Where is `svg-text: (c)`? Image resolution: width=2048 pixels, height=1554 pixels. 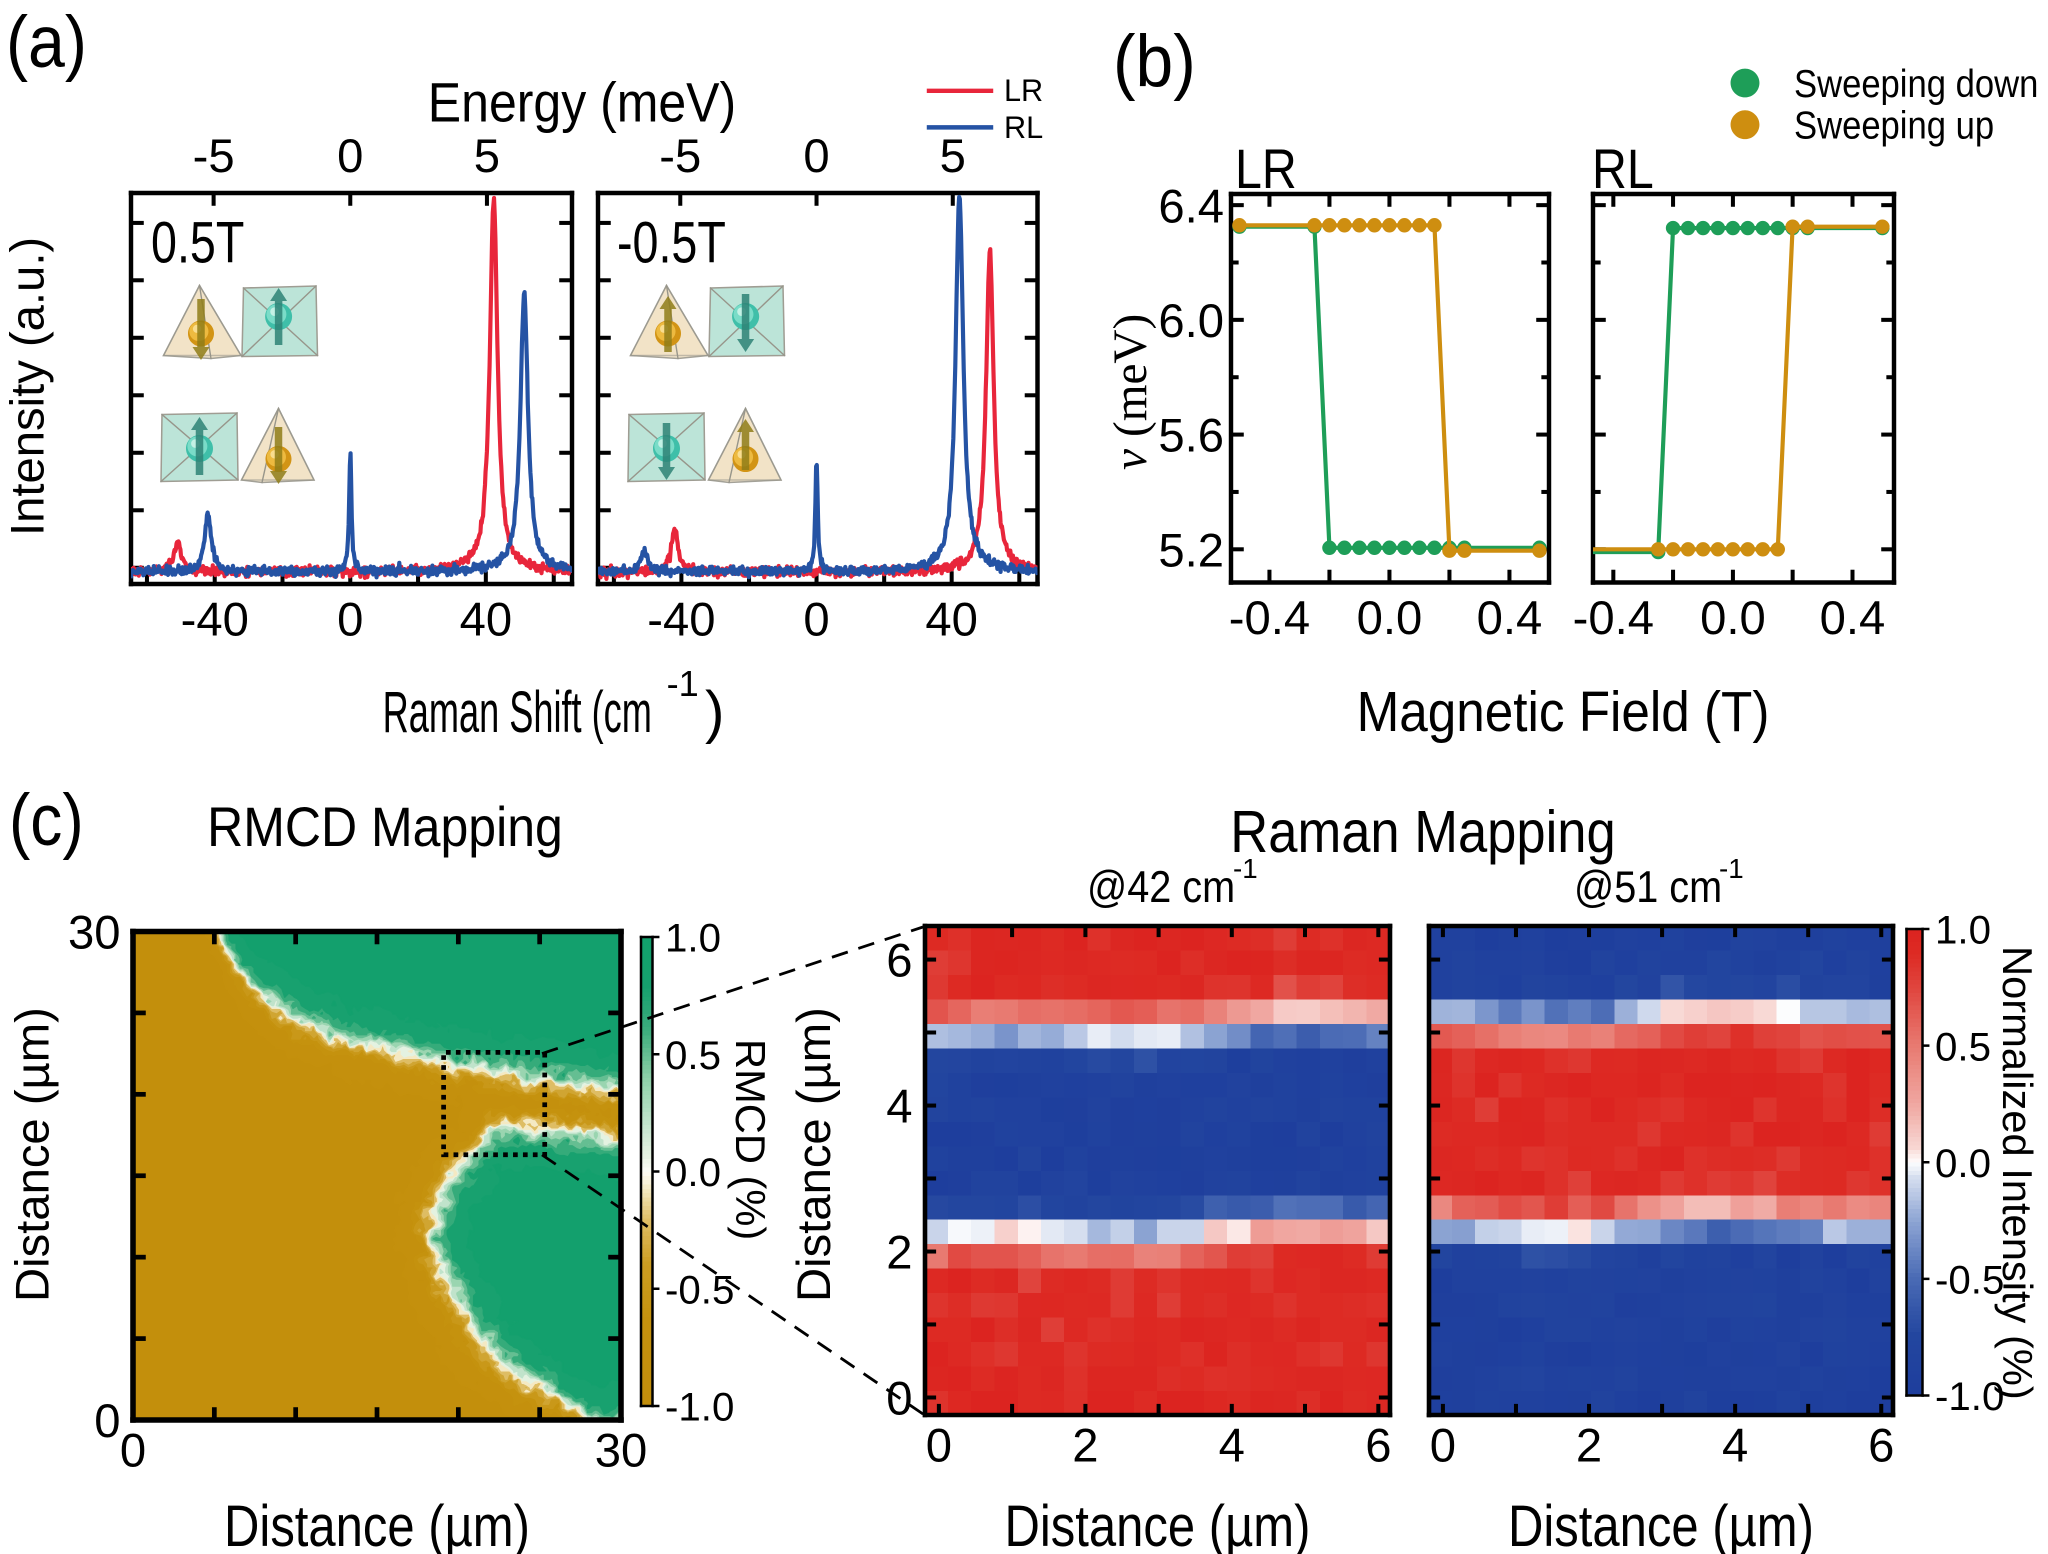
svg-text: (c) is located at coordinates (46, 820).